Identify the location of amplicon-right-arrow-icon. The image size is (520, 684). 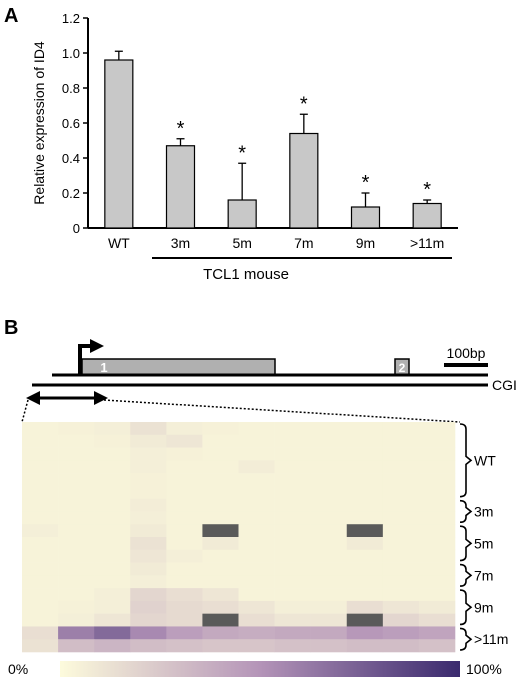
(101, 398).